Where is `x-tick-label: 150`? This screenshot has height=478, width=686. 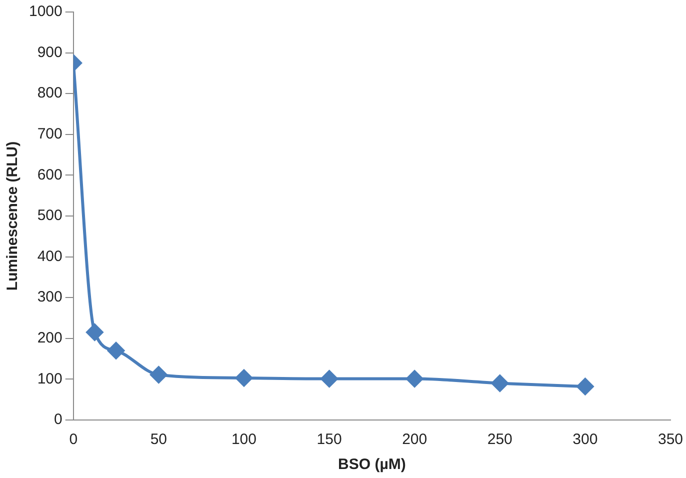 x-tick-label: 150 is located at coordinates (329, 439).